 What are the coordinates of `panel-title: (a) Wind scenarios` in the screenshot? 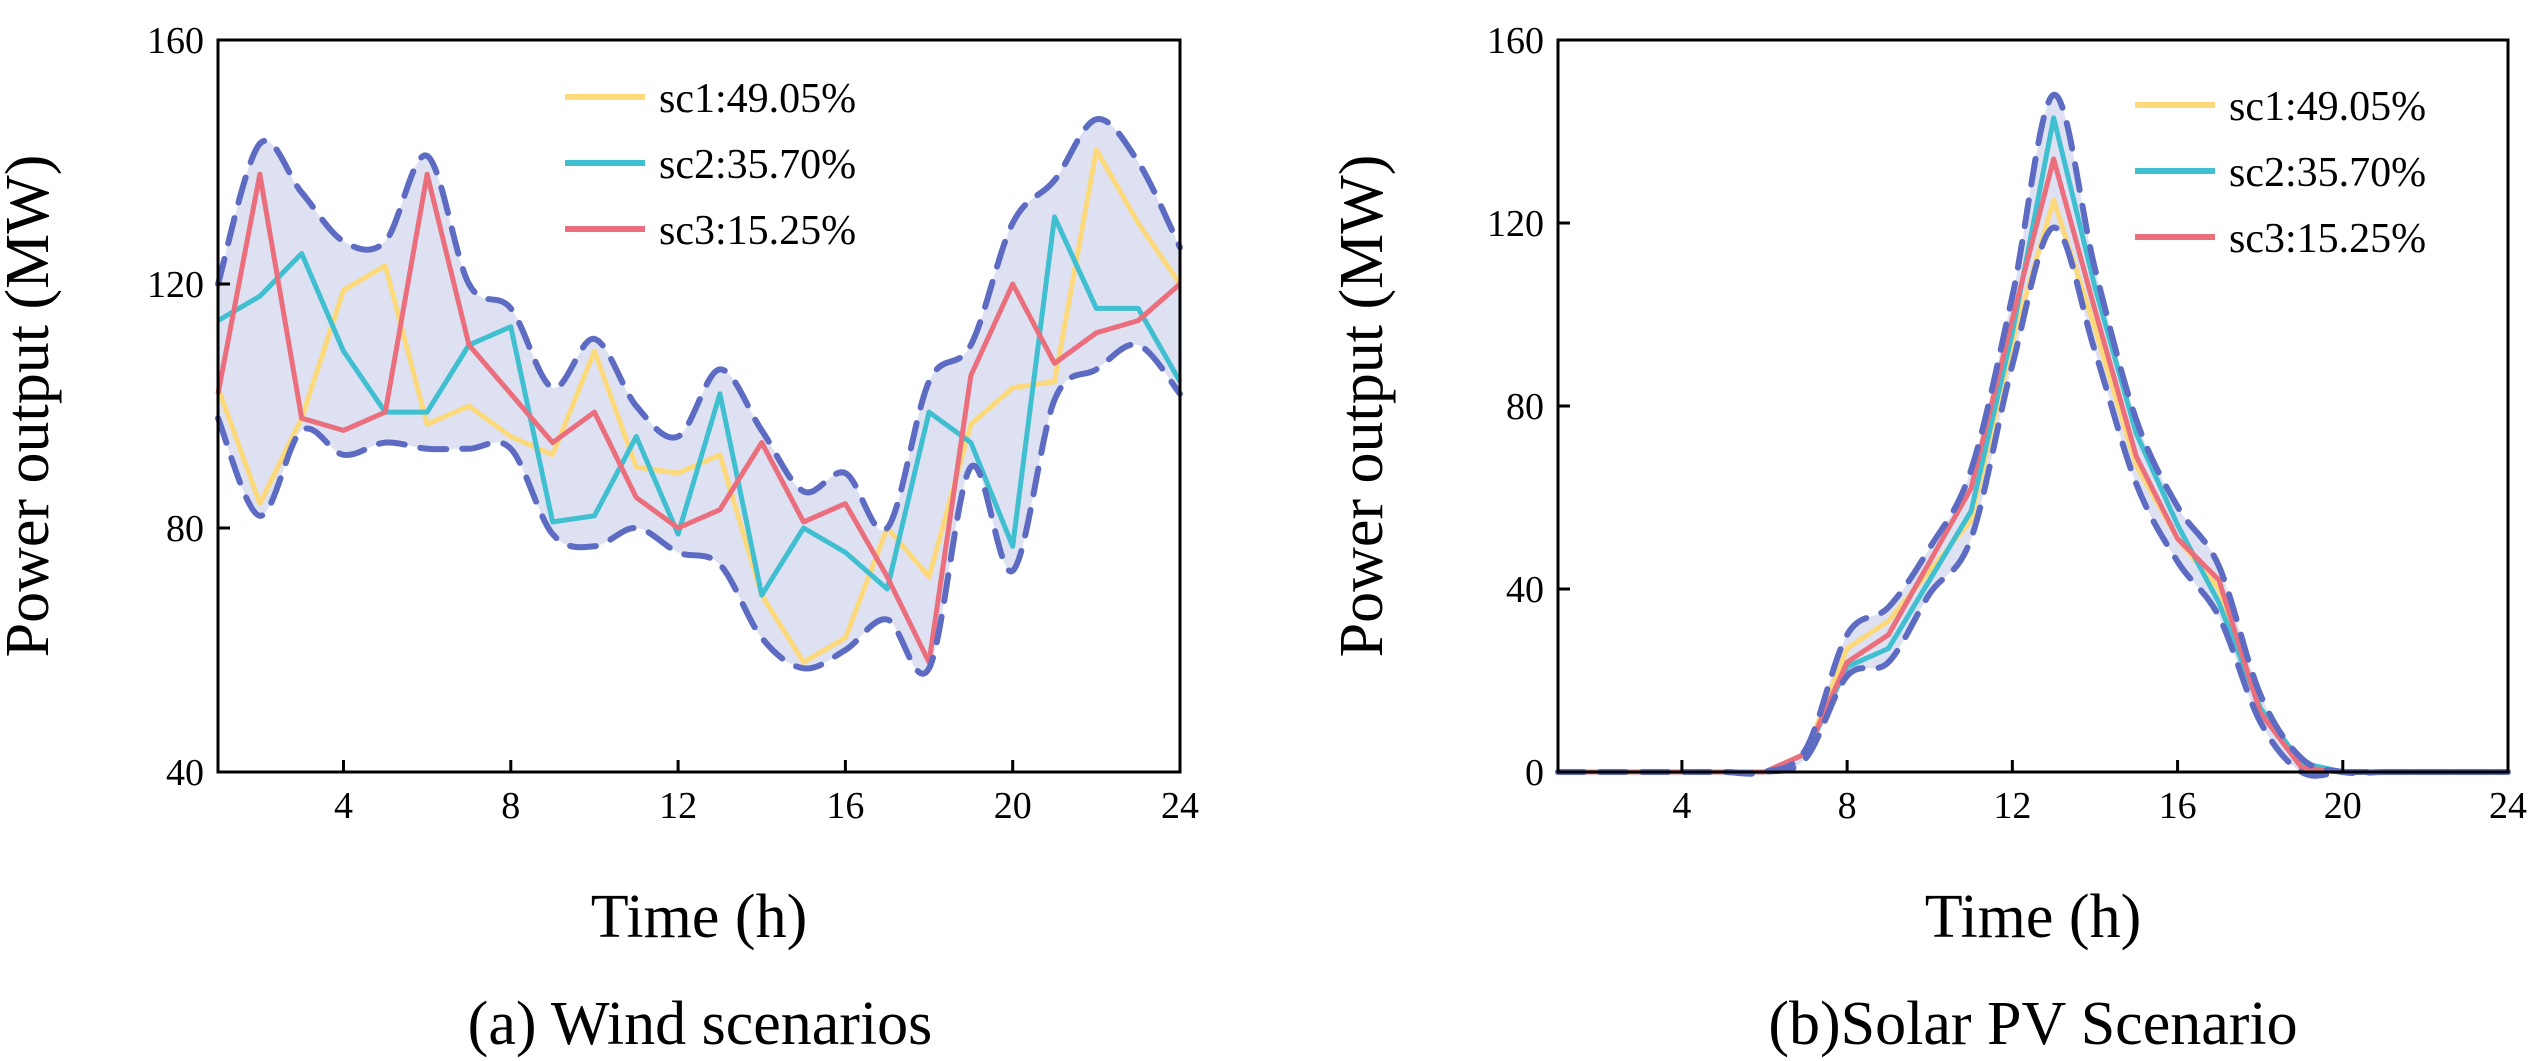 It's located at (700, 1024).